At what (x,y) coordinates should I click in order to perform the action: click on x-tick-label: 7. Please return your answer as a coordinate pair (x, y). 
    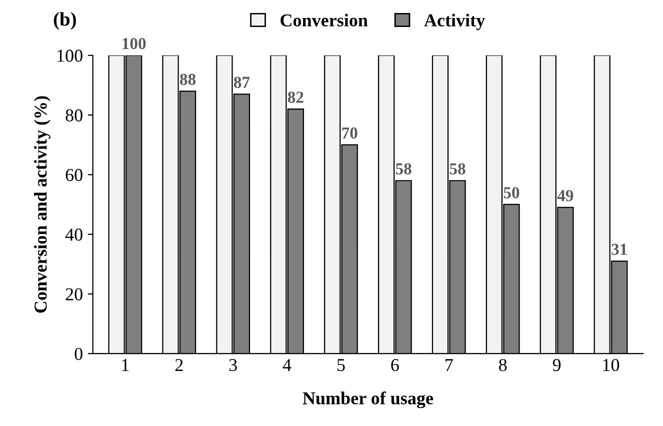
    Looking at the image, I should click on (449, 365).